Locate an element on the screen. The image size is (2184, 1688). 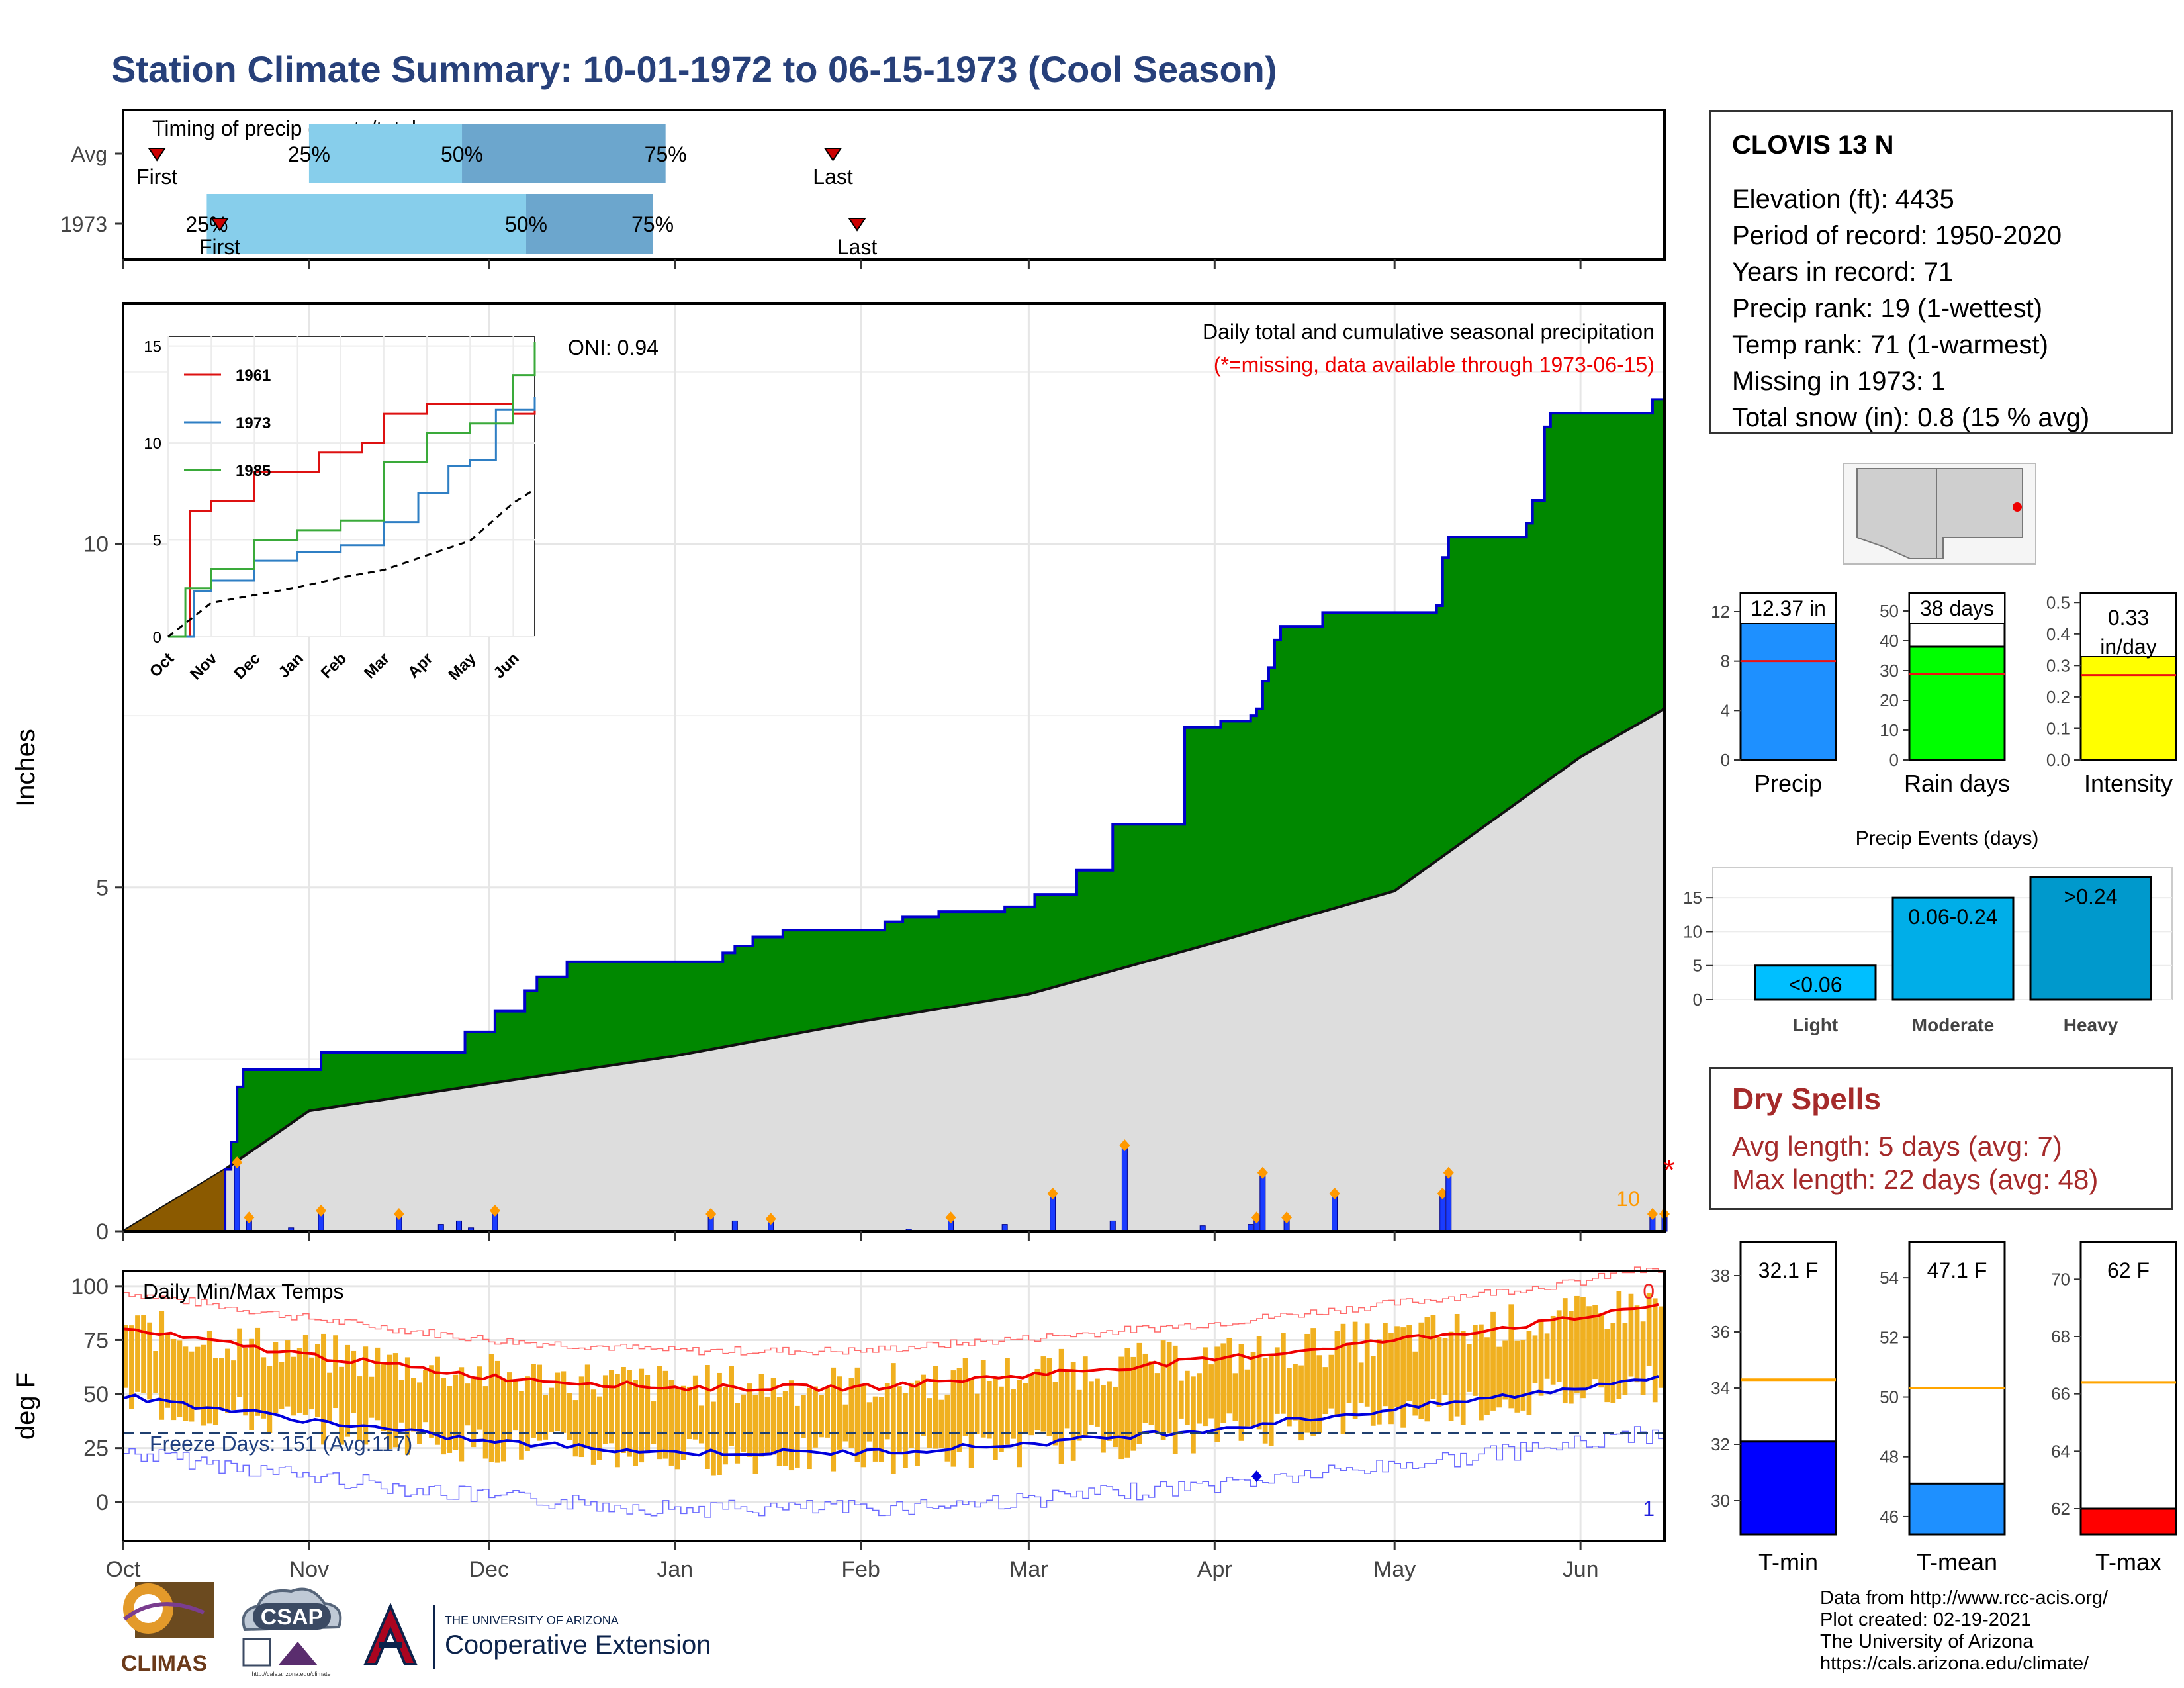
temp-bar-ytick-label: 50 is located at coordinates (1889, 1397).